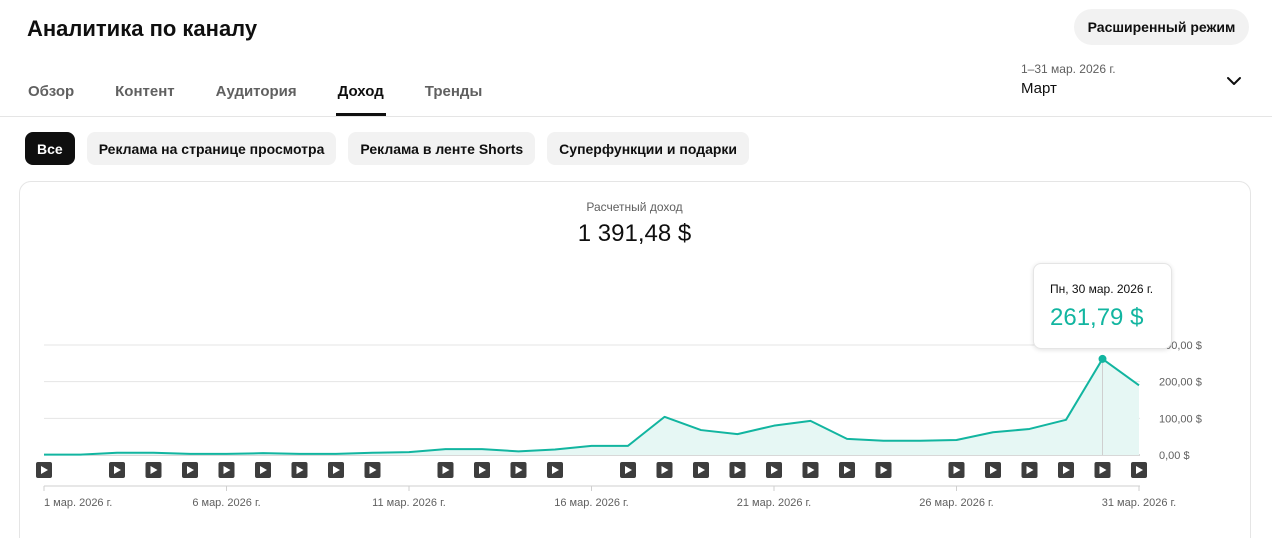 The image size is (1272, 538). I want to click on page-title: Аналитика по каналу, so click(142, 28).